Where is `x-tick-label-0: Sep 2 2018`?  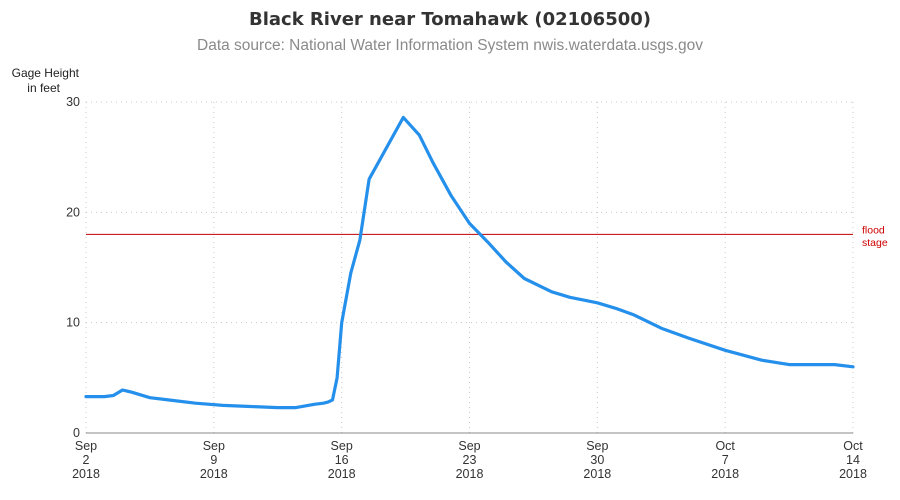 x-tick-label-0: Sep 2 2018 is located at coordinates (86, 460).